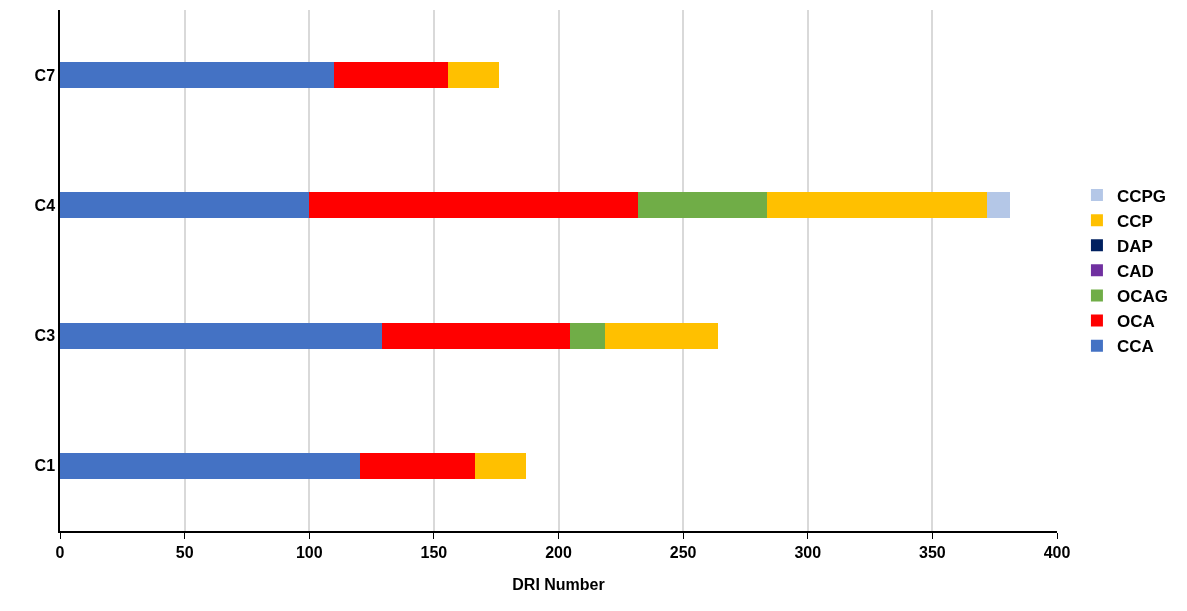 Image resolution: width=1187 pixels, height=611 pixels. I want to click on x-tick-label: 150, so click(434, 552).